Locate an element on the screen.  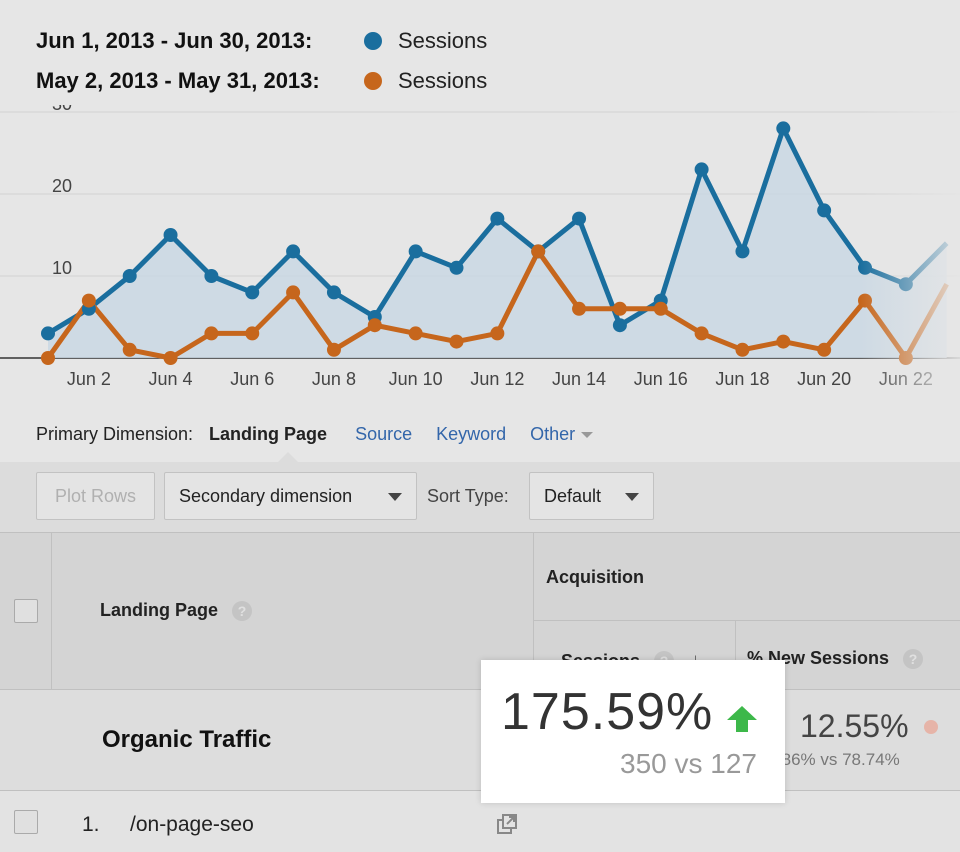
legend-previous-period: May 2, 2013 - May 31, 2013: Sessions is located at coordinates (261, 81).